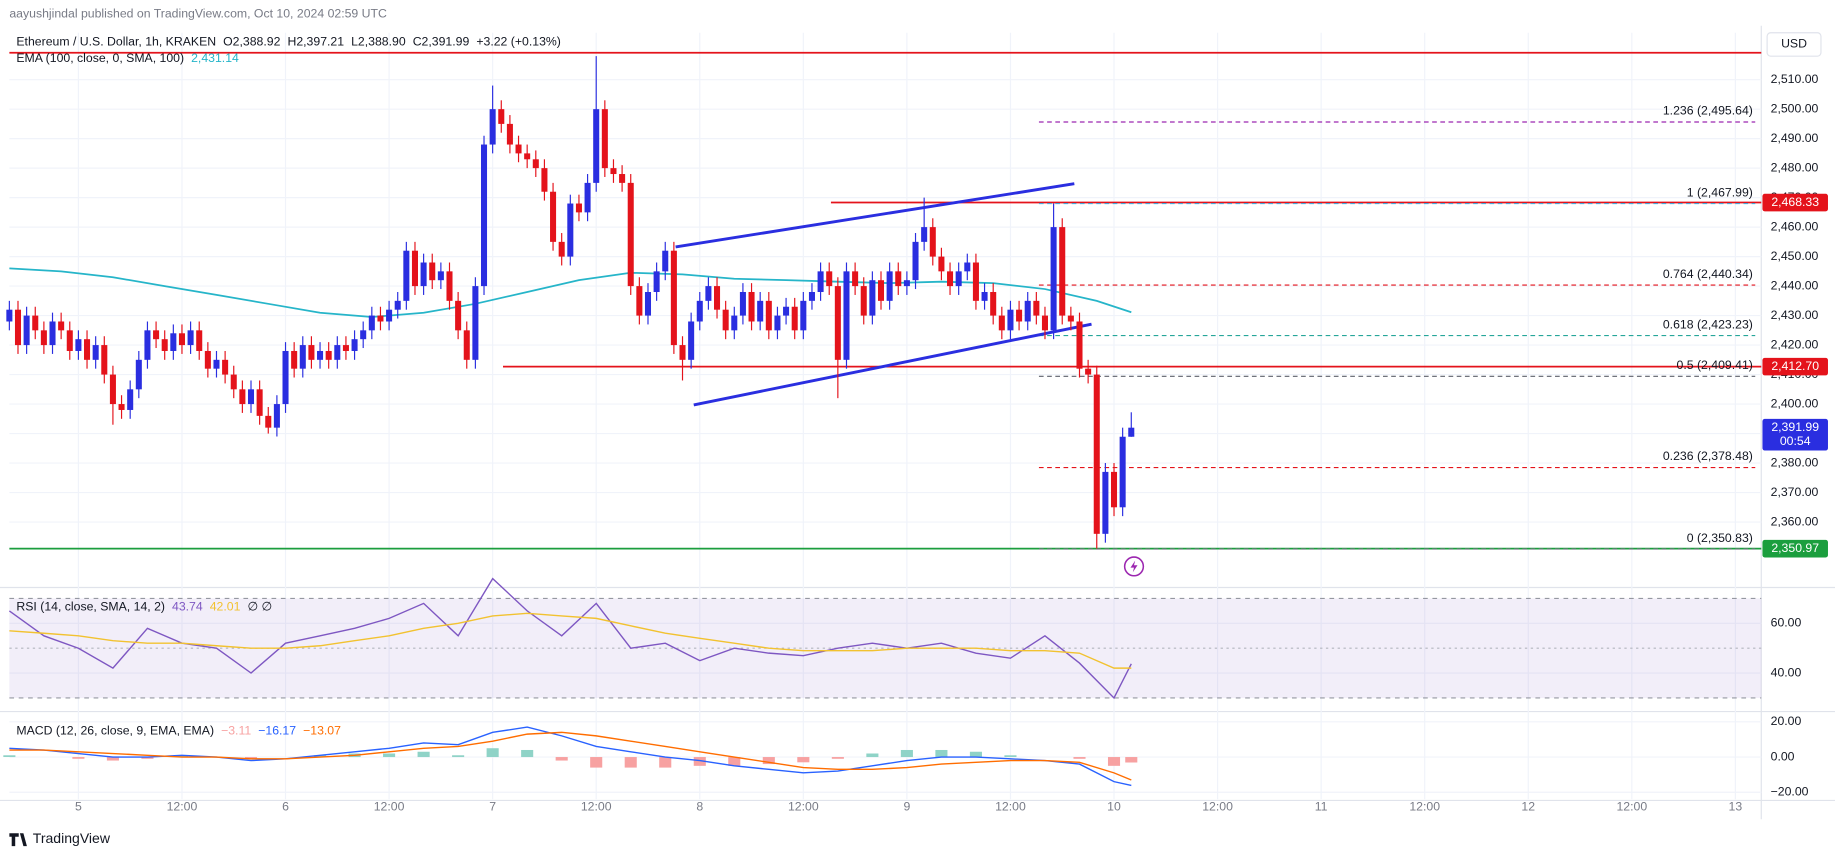 The image size is (1835, 857). Describe the element at coordinates (570, 640) in the screenshot. I see `rsi-line` at that location.